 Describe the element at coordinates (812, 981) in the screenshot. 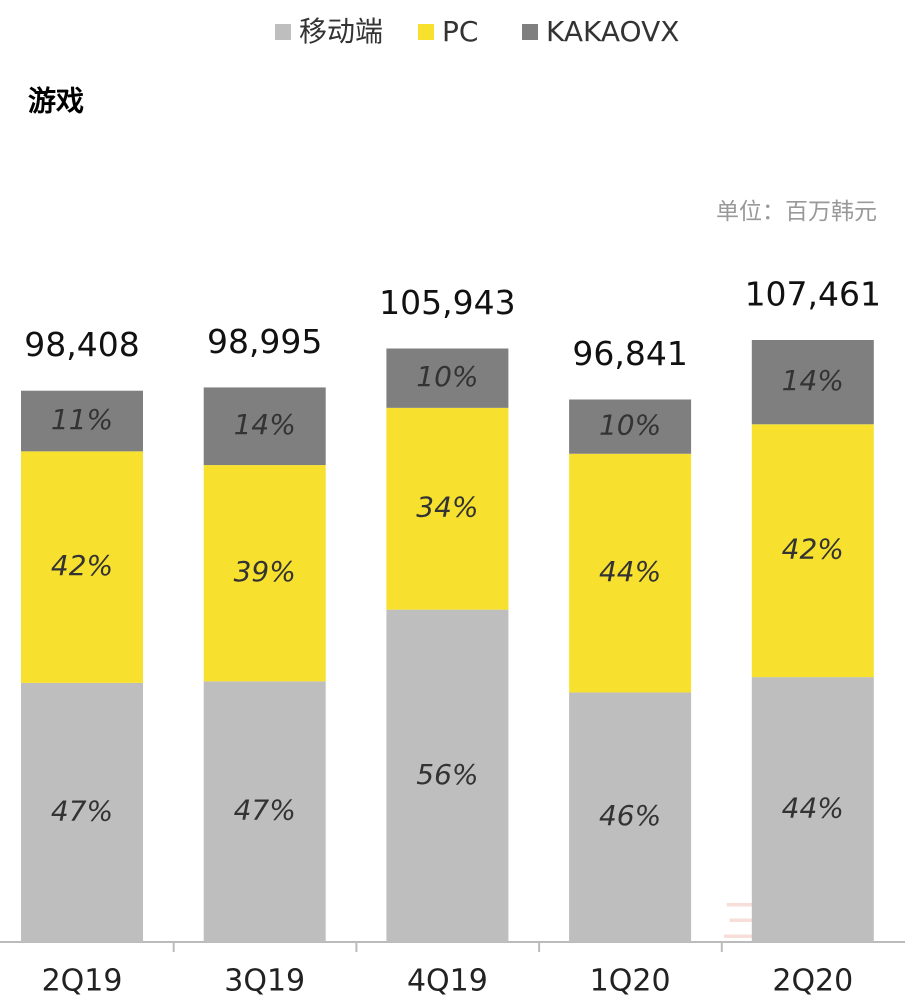

I see `x-tick-label: 2Q20` at that location.